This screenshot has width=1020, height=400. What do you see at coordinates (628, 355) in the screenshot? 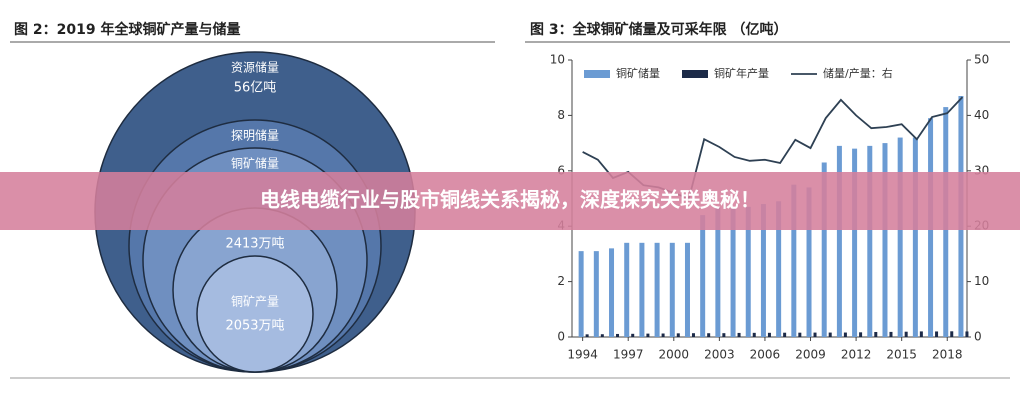
I see `x-tick-label: 1997` at bounding box center [628, 355].